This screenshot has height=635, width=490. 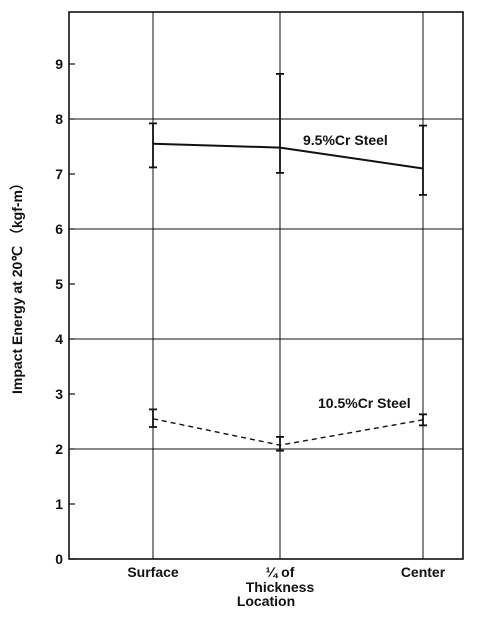 I want to click on y-tick-label-9: 9, so click(x=59, y=64).